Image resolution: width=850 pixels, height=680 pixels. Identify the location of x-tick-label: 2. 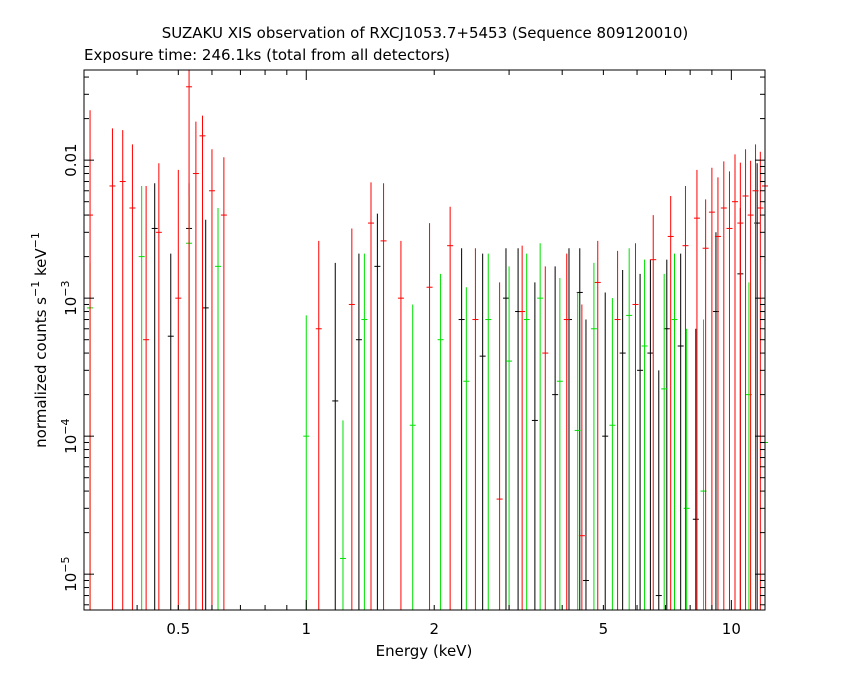
(434, 629).